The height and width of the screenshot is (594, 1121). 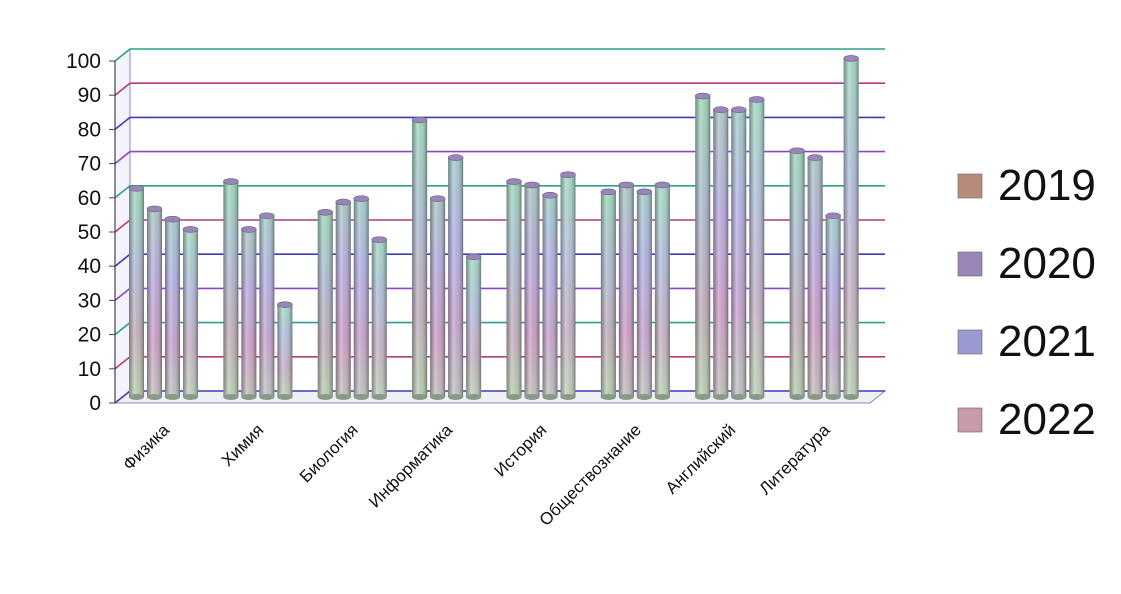 What do you see at coordinates (83, 61) in the screenshot?
I see `y-tick-label: 100` at bounding box center [83, 61].